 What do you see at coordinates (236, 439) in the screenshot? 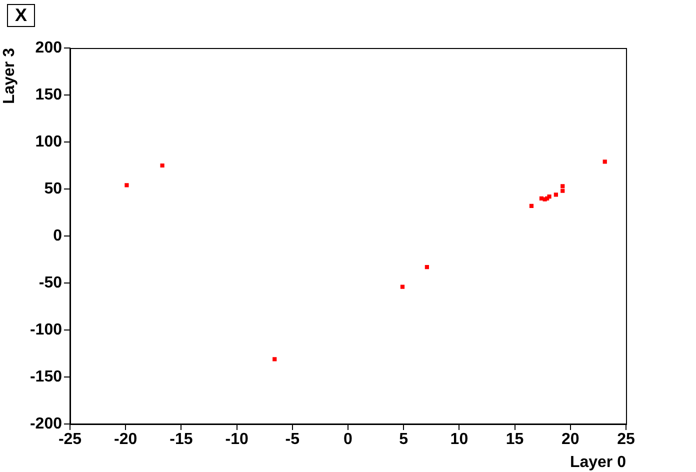
I see `x-tick-label: -10` at bounding box center [236, 439].